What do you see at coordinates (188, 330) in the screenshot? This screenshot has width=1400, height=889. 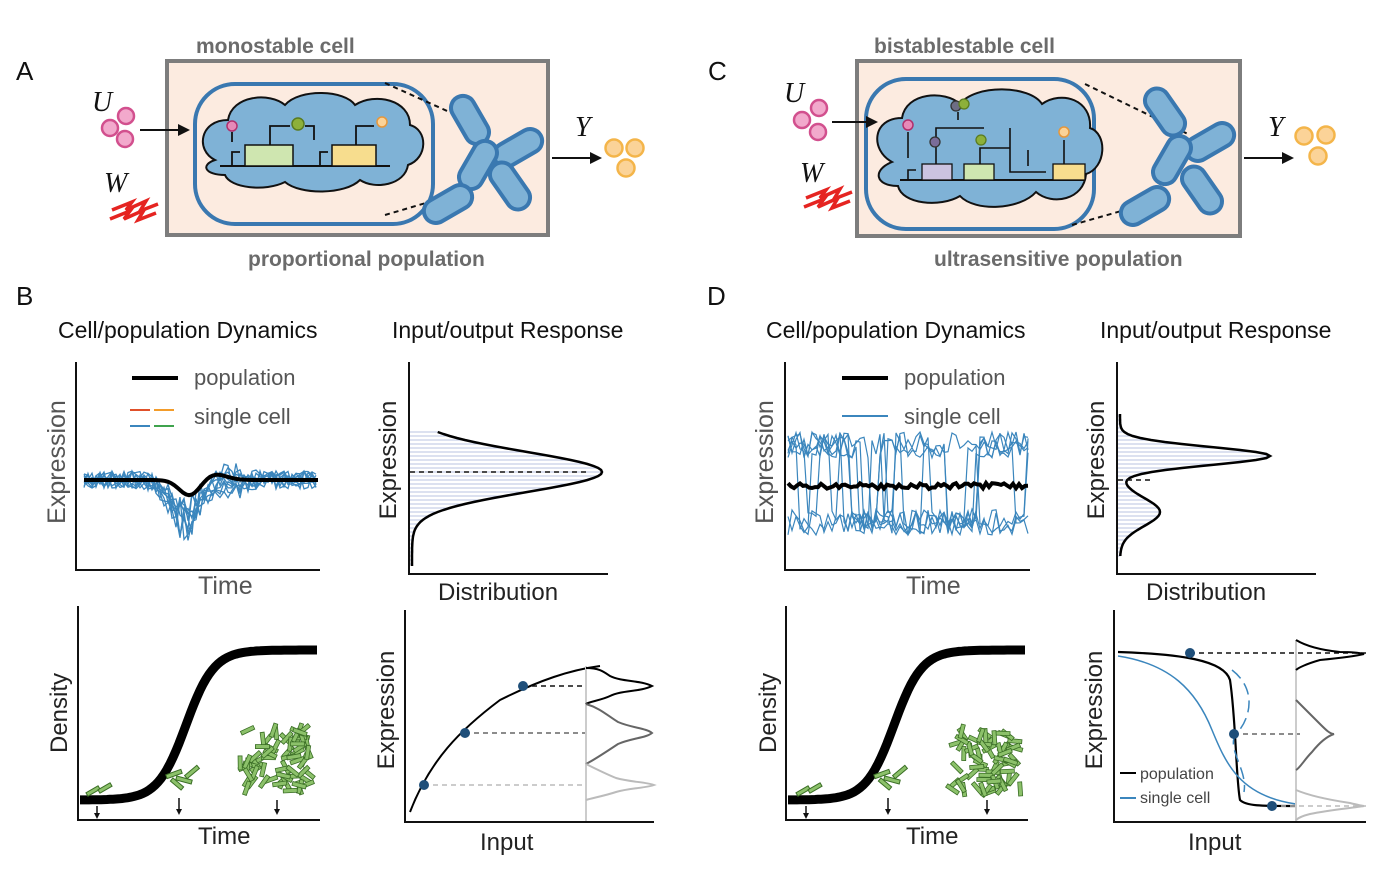 I see `dynamics-heading-b: Cell/population Dynamics` at bounding box center [188, 330].